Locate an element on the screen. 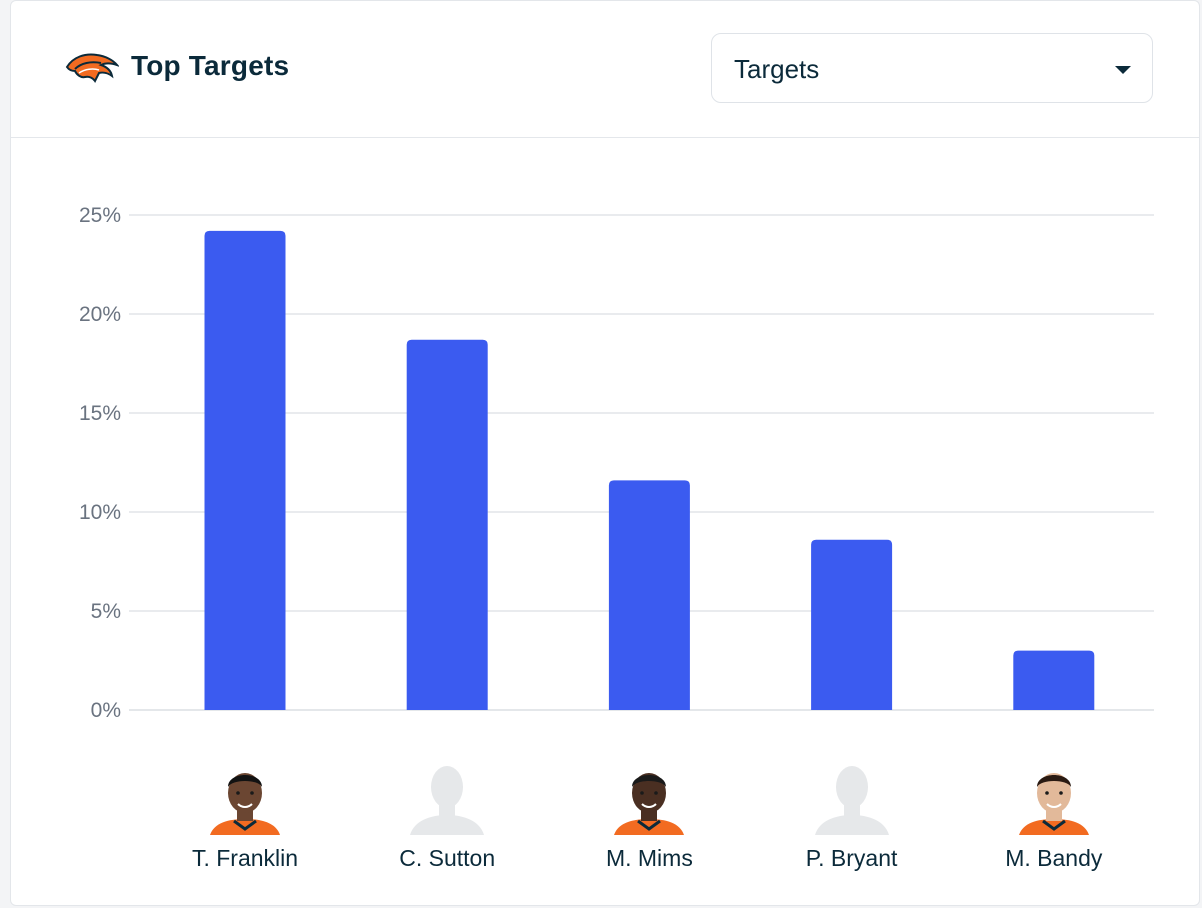 The height and width of the screenshot is (908, 1202). y-tick-label: 25% is located at coordinates (100, 215).